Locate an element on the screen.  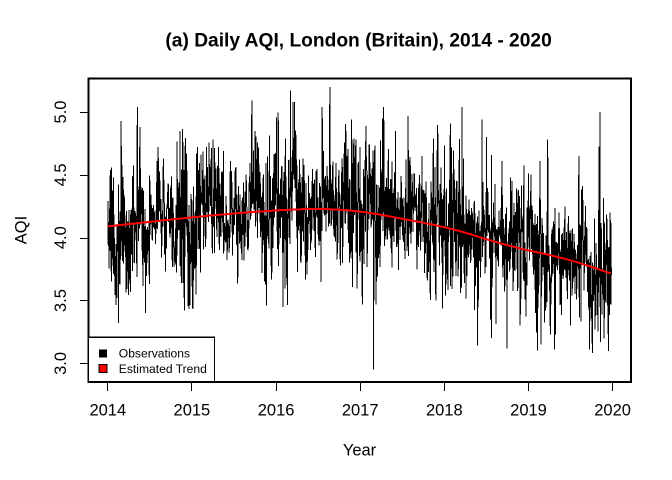
svg-text: Estimated Trend is located at coordinates (163, 369).